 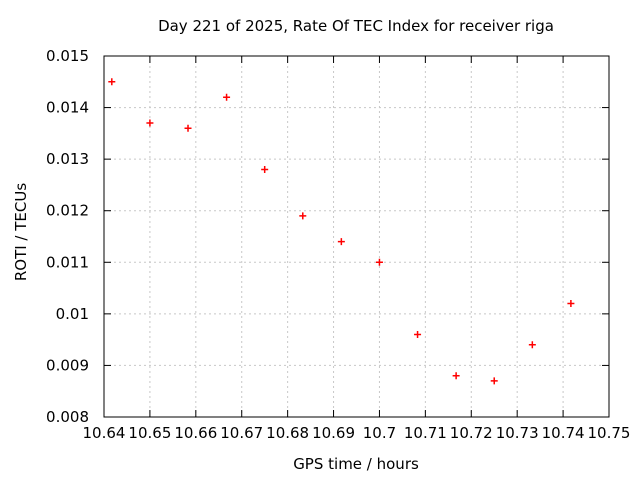 I want to click on x-tick-label: 10.69, so click(x=333, y=433).